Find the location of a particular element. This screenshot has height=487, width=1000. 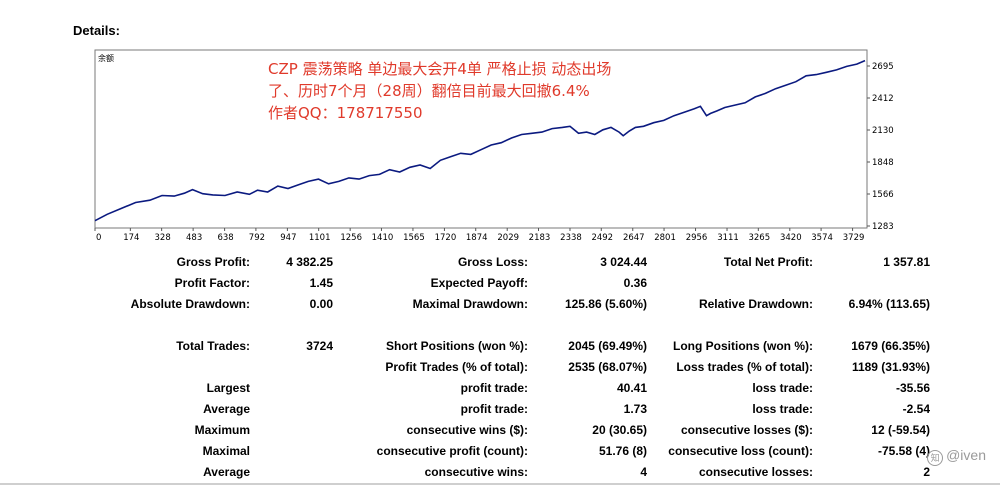

profit-factor-value: 1.45 is located at coordinates (321, 283).